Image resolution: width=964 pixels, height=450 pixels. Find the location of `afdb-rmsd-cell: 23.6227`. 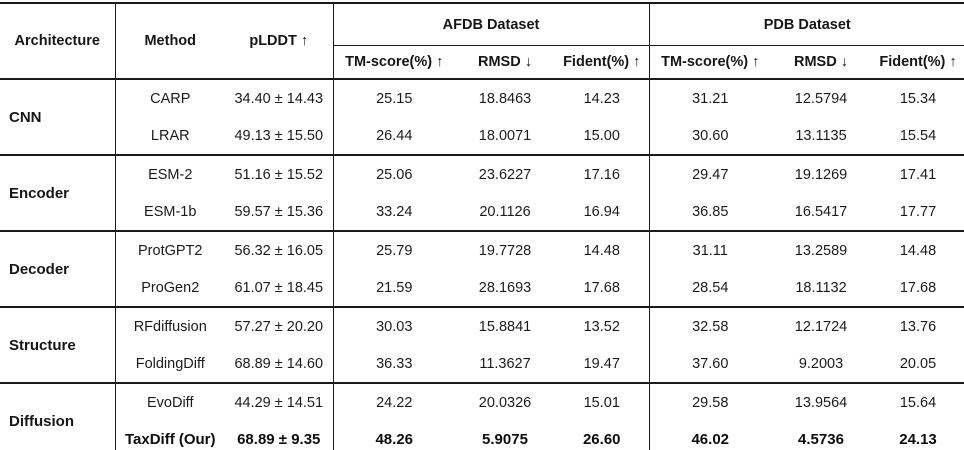

afdb-rmsd-cell: 23.6227 is located at coordinates (505, 173).